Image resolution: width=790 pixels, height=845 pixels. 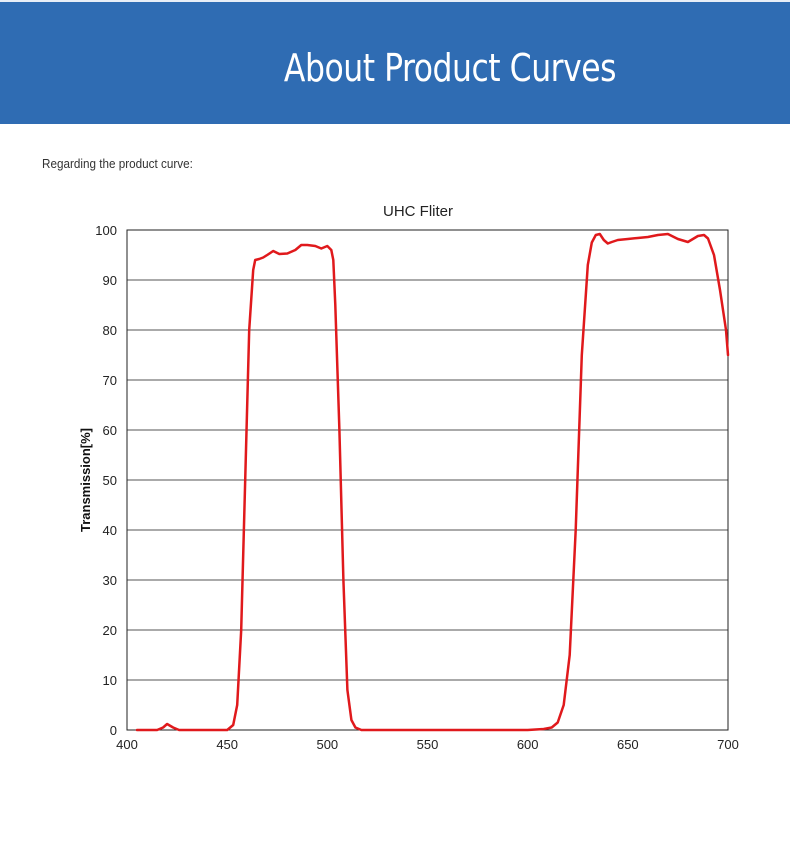 I want to click on y-tick-label: 30, so click(x=110, y=580).